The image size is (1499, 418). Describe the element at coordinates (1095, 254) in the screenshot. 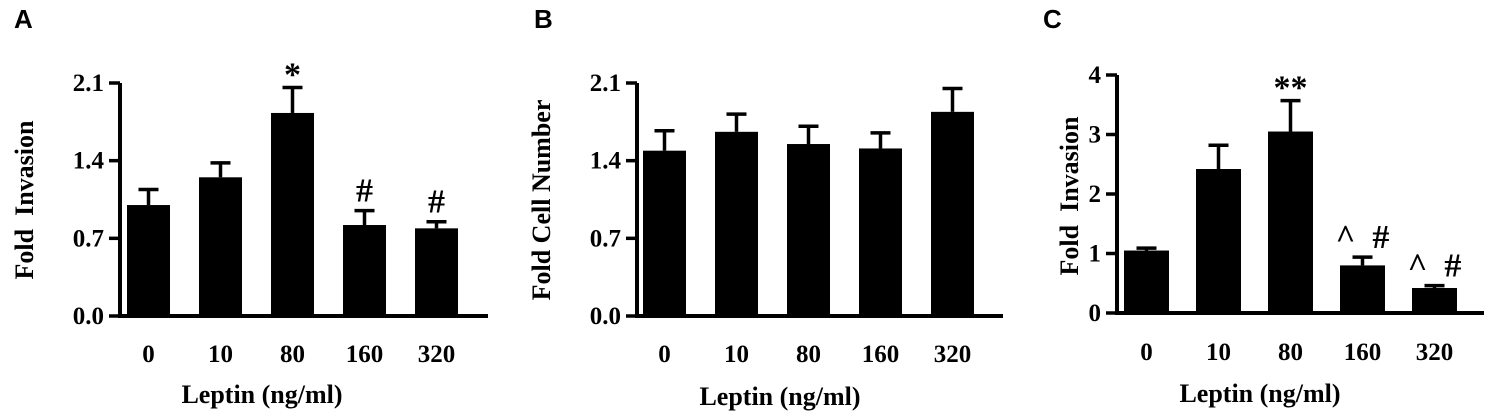

I see `panel-c-ytick-label: 1` at that location.